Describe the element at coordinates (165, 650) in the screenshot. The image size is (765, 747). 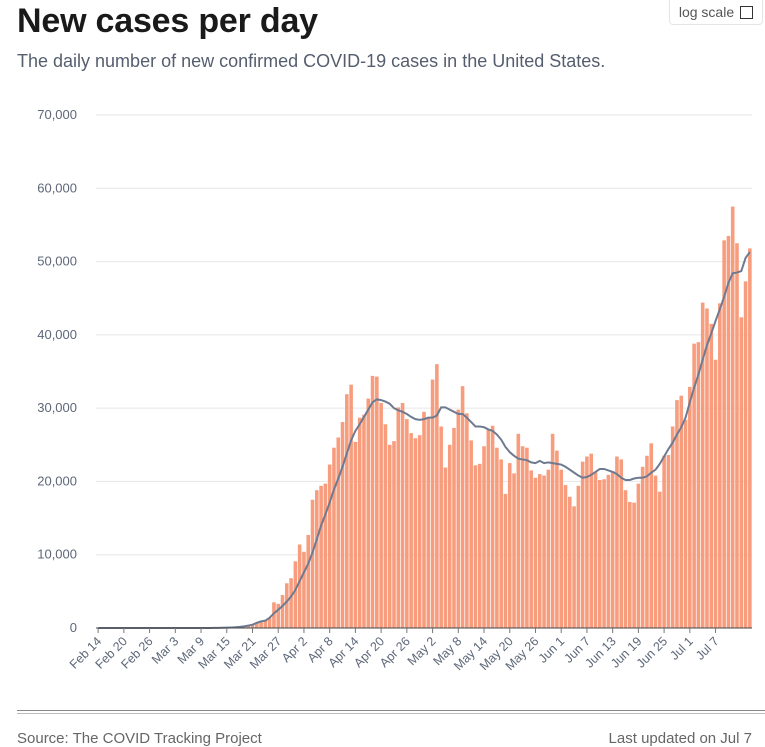
I see `x-tick-label: Mar 3` at that location.